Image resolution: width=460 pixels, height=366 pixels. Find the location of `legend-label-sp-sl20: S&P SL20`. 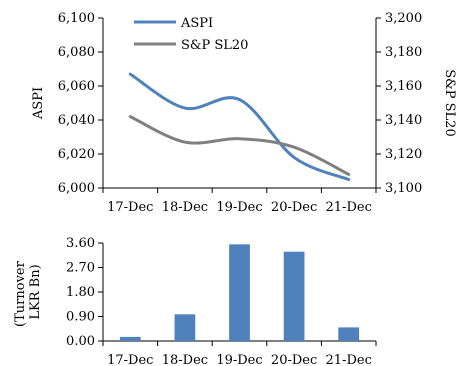

legend-label-sp-sl20: S&P SL20 is located at coordinates (214, 45).